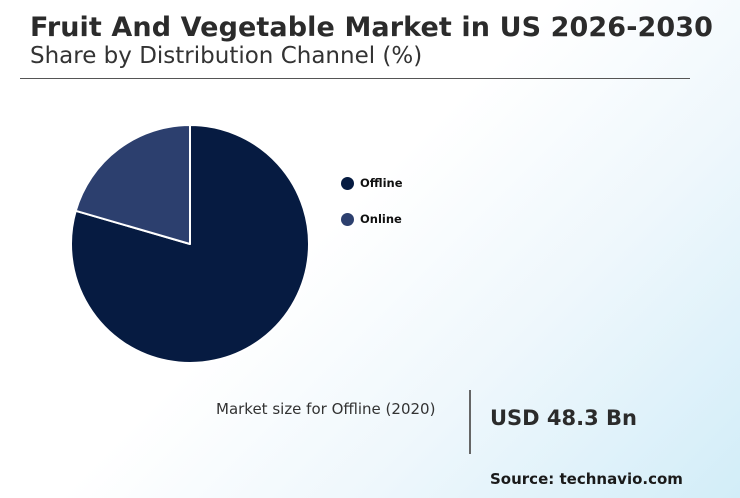 Image resolution: width=740 pixels, height=498 pixels. What do you see at coordinates (347, 219) in the screenshot?
I see `legend-swatch-online` at bounding box center [347, 219].